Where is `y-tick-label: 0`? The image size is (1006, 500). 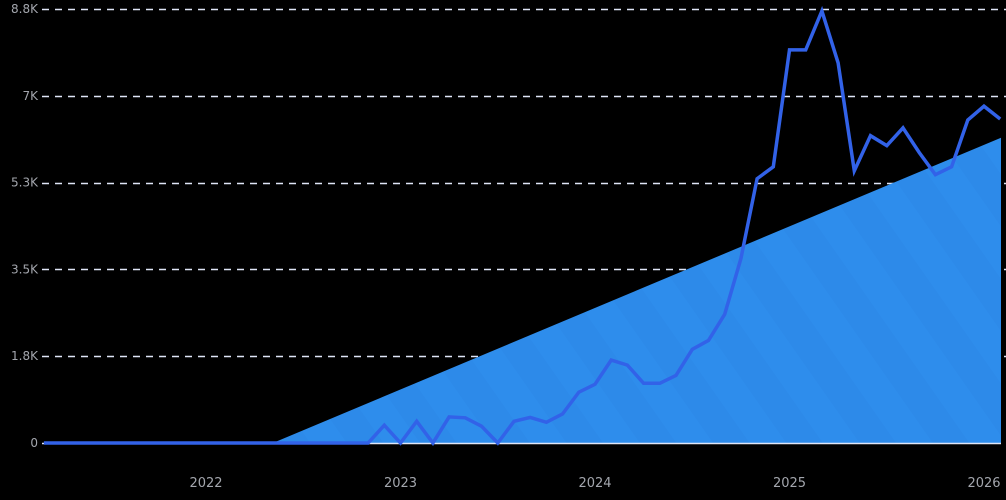
y-tick-label: 0 is located at coordinates (34, 443).